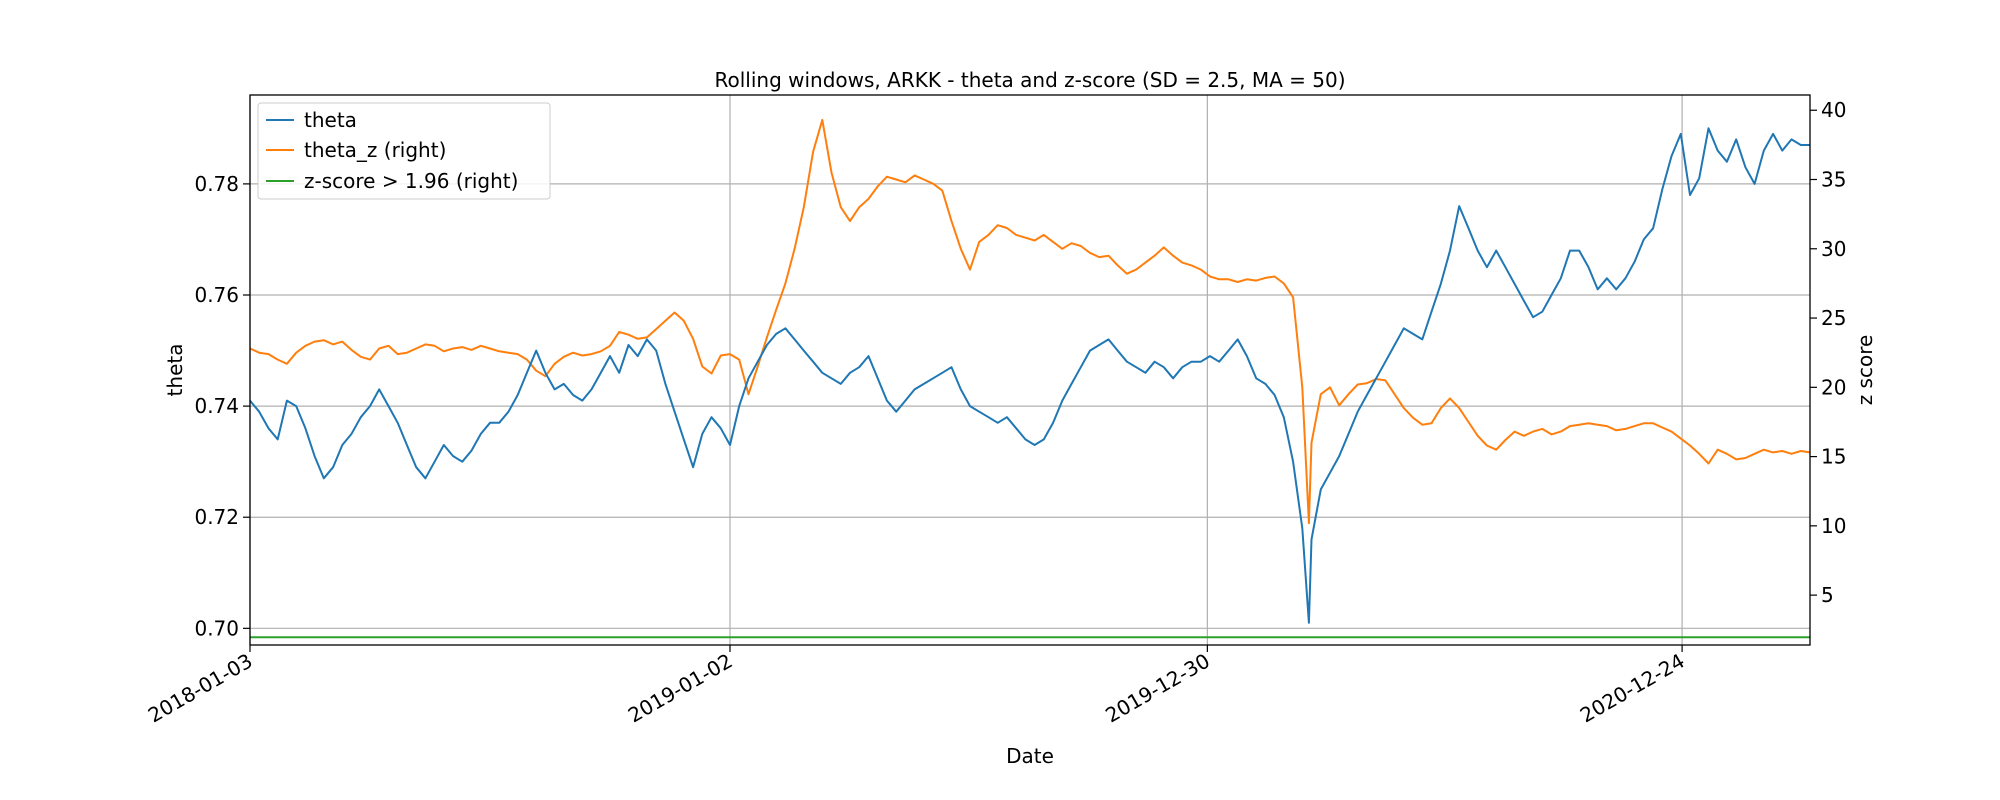 This screenshot has width=2000, height=800. What do you see at coordinates (1833, 526) in the screenshot?
I see `y-right-tick-label: 10` at bounding box center [1833, 526].